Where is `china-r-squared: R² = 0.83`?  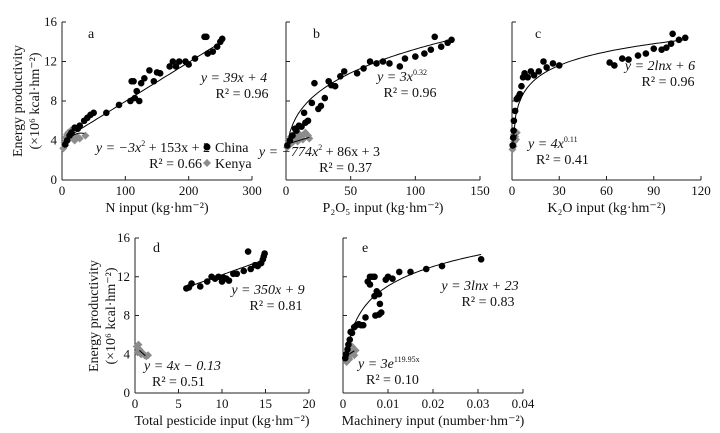 china-r-squared: R² = 0.83 is located at coordinates (488, 302).